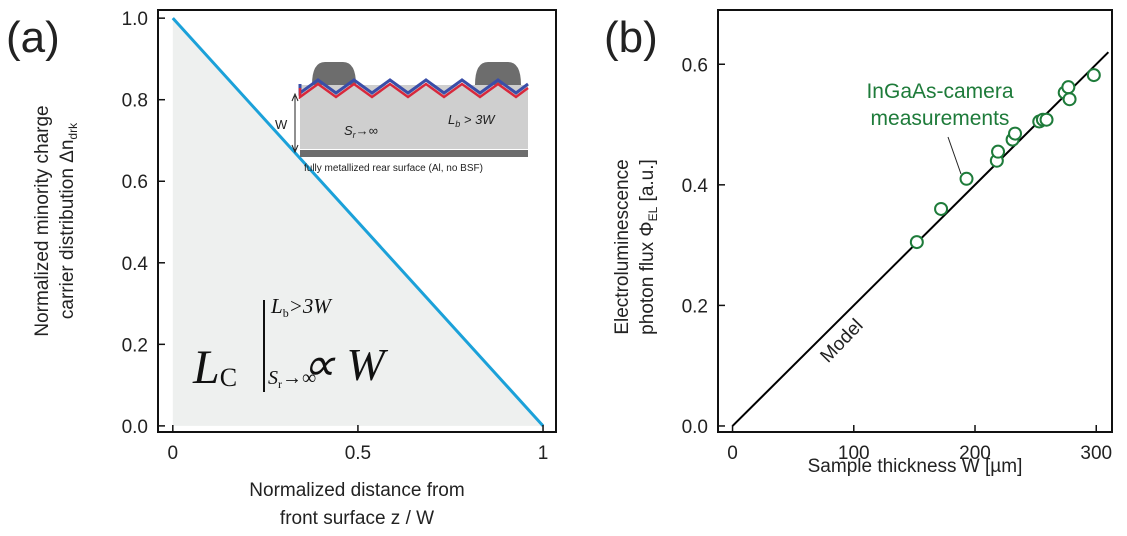 This screenshot has height=536, width=1127. What do you see at coordinates (622, 246) in the screenshot?
I see `y-label: Electroluminescence` at bounding box center [622, 246].